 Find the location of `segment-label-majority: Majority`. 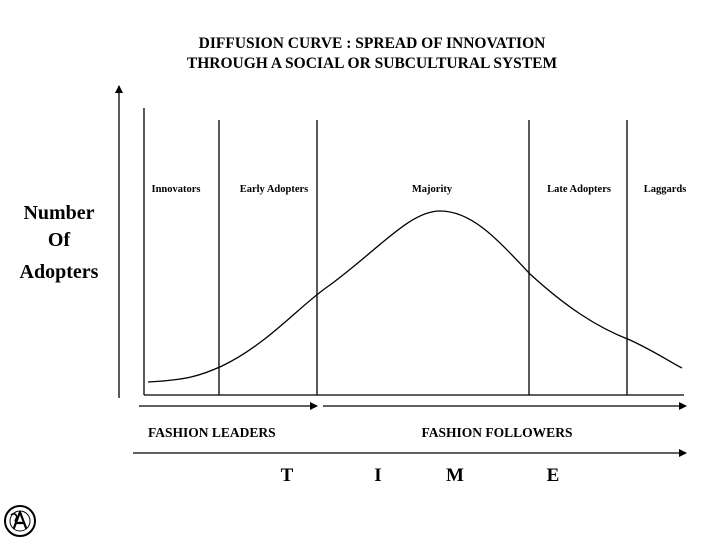

segment-label-majority: Majority is located at coordinates (432, 189).